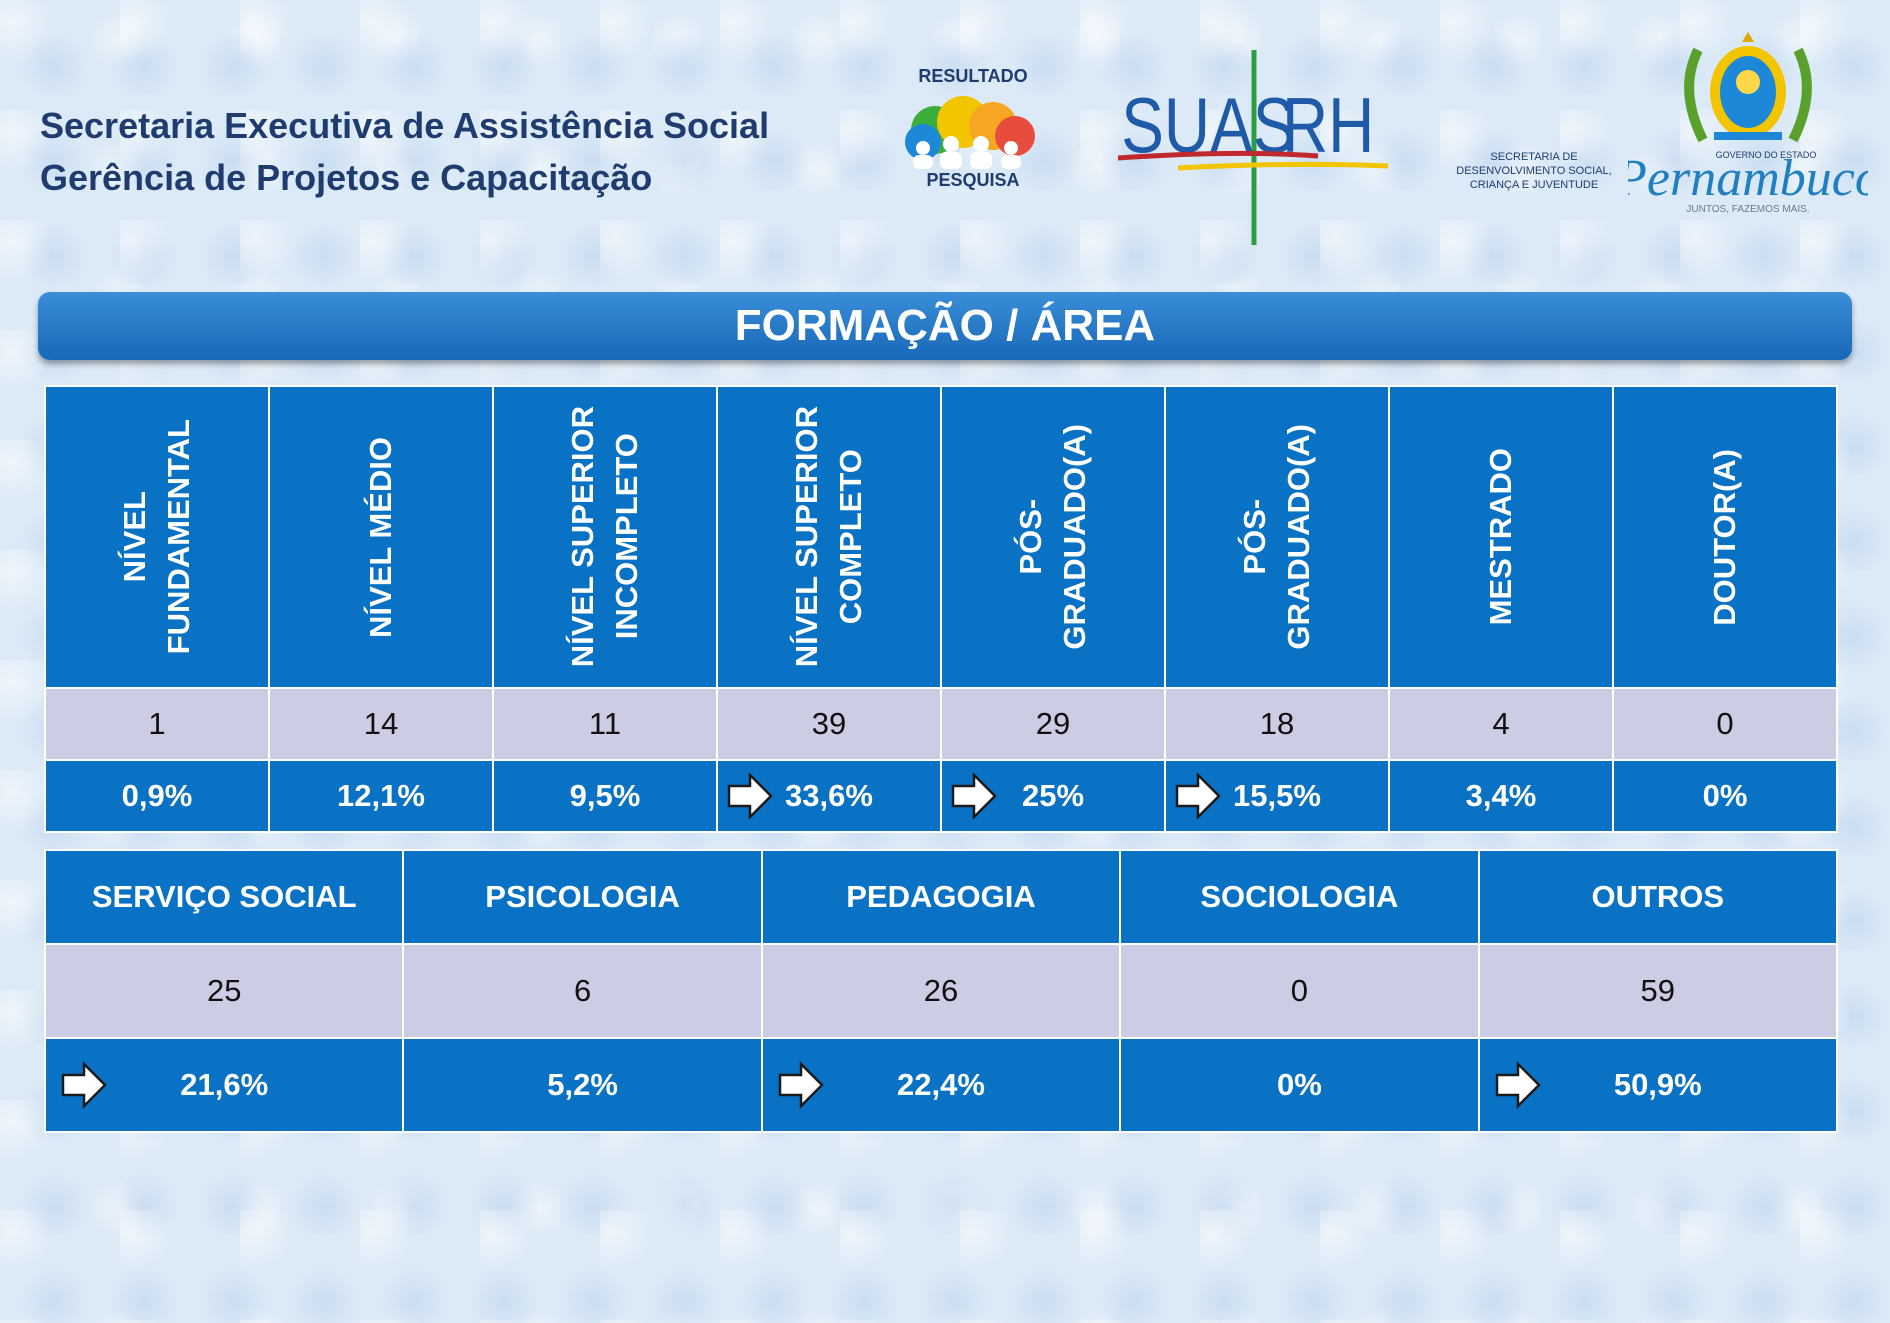 This screenshot has width=1890, height=1323. I want to click on formacao-header-cell: DOUTOR(A), so click(1725, 537).